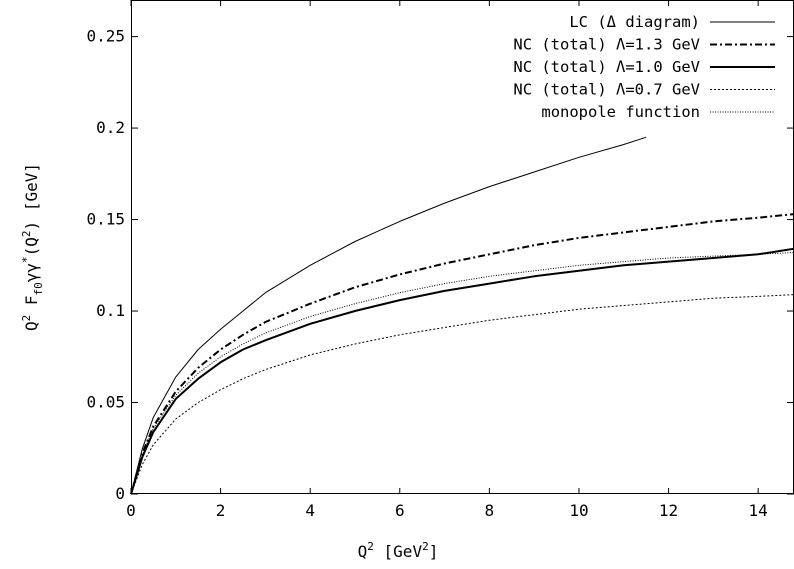 The image size is (794, 569). What do you see at coordinates (105, 36) in the screenshot?
I see `y-tick-label: 0.25` at bounding box center [105, 36].